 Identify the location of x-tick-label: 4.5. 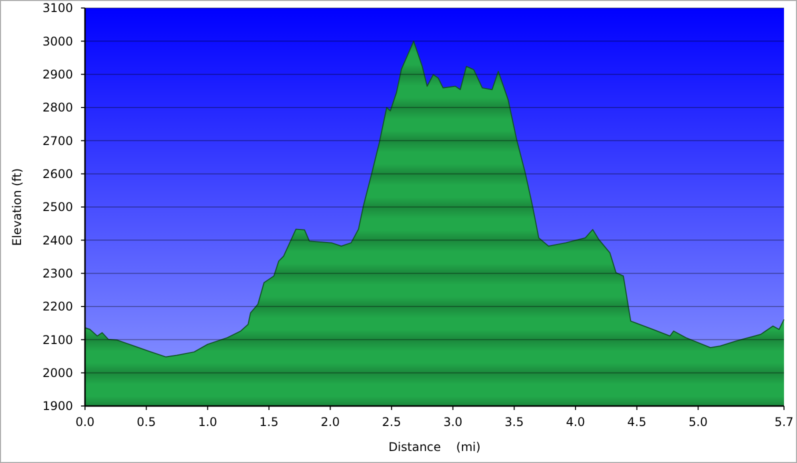
(636, 422).